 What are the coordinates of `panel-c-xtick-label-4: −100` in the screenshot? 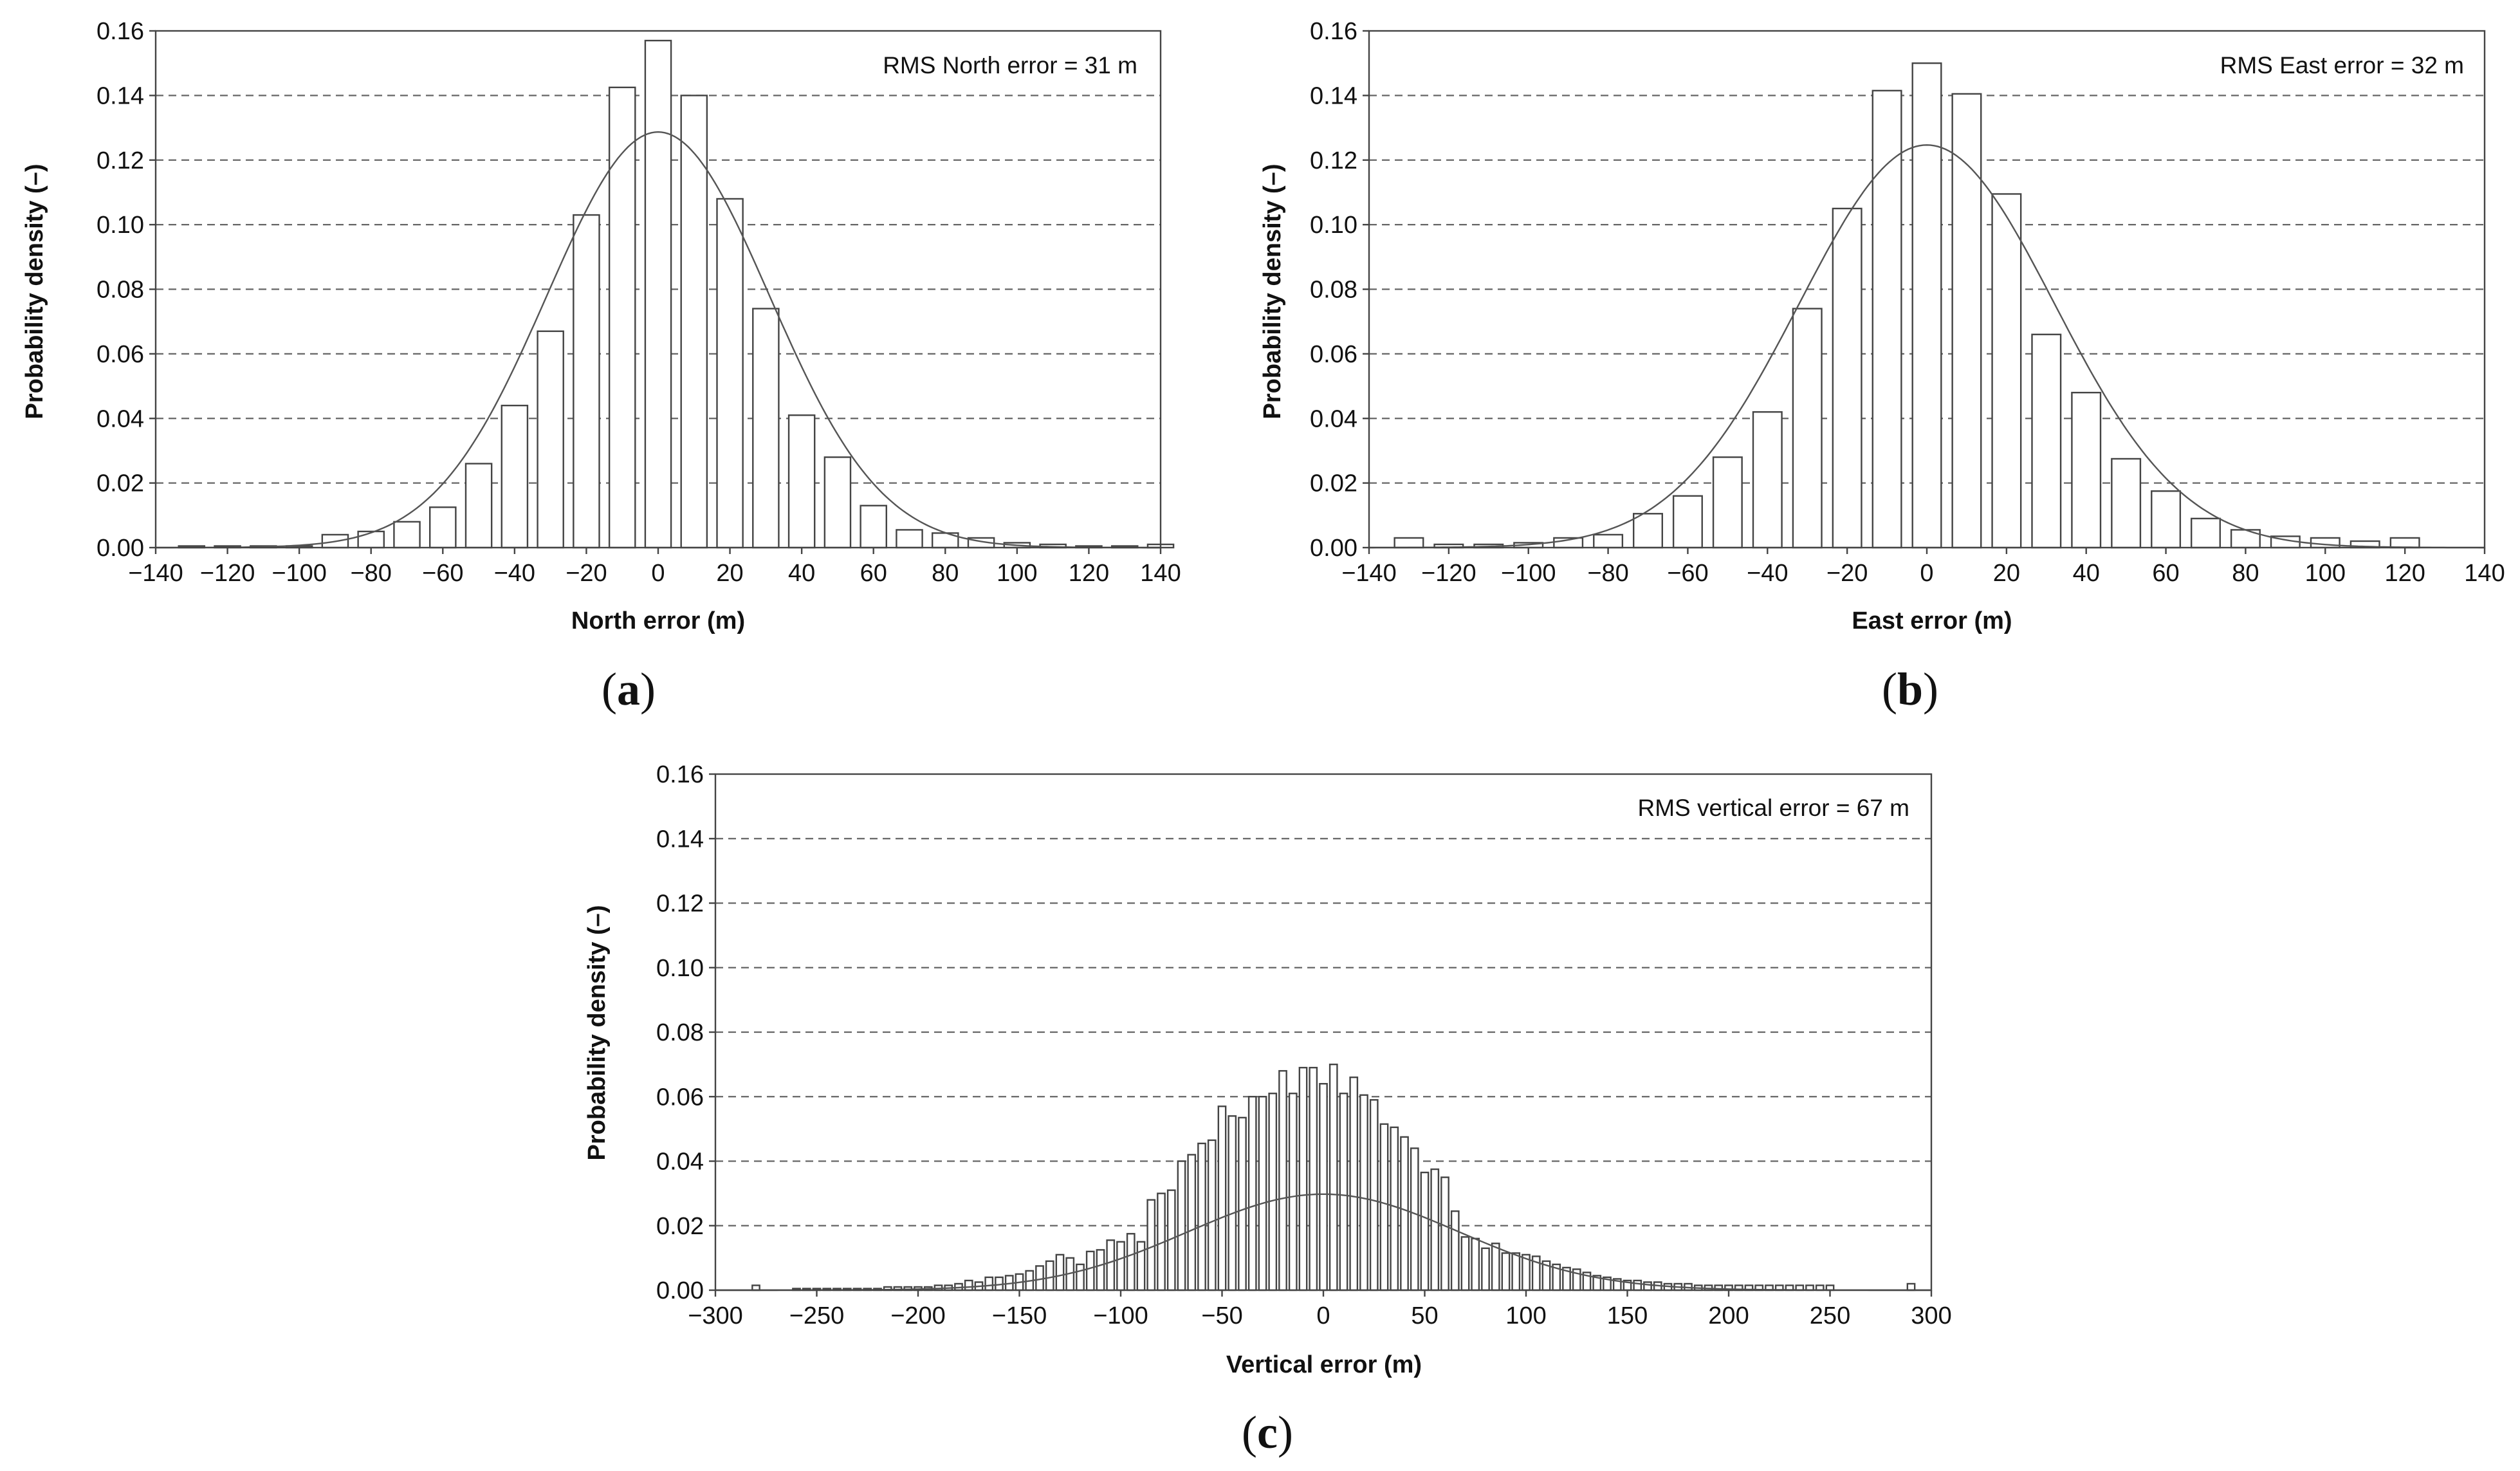 It's located at (1120, 1315).